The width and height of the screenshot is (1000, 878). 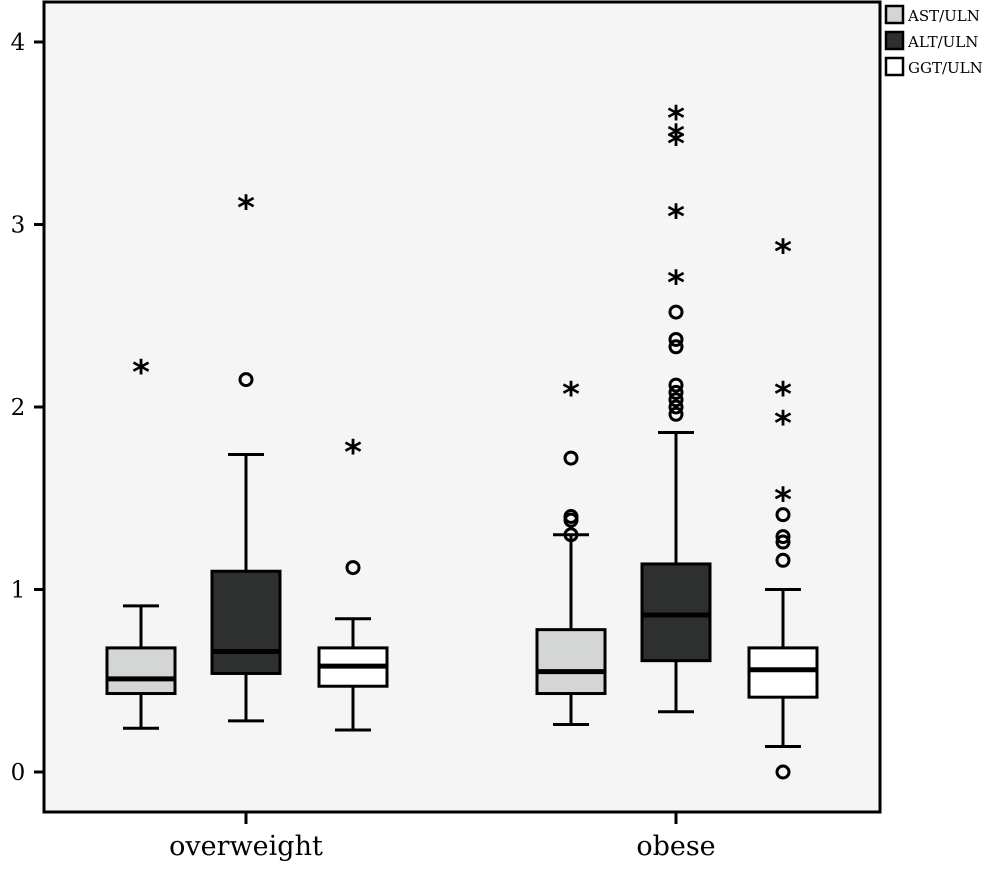 I want to click on legend: AST/ULN ALT/ULN GGT/ULN, so click(x=933, y=40).